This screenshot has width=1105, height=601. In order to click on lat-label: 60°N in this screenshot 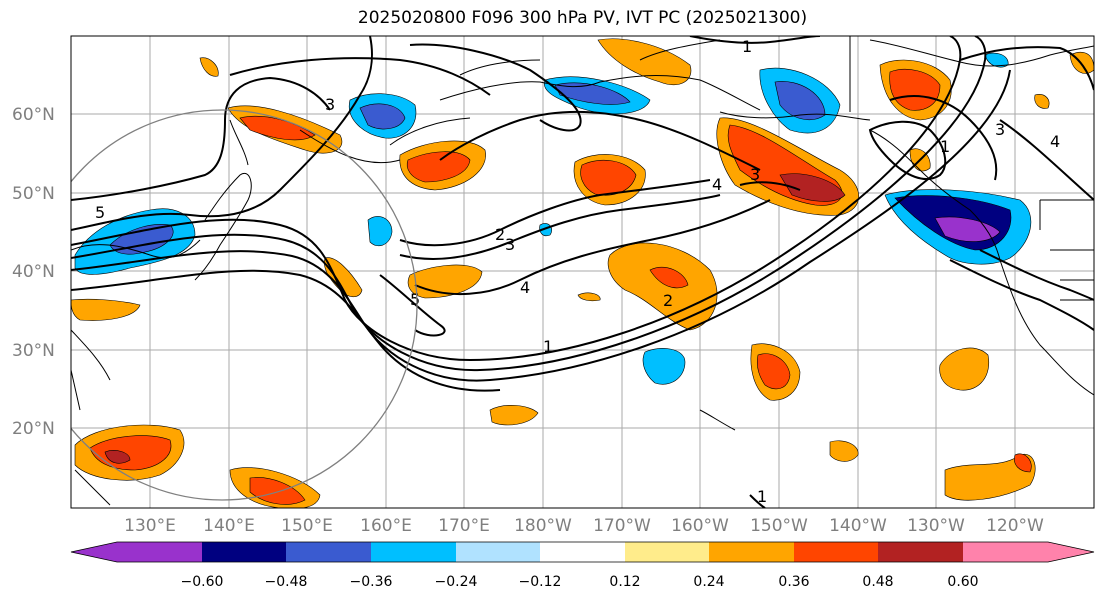, I will do `click(33, 115)`.